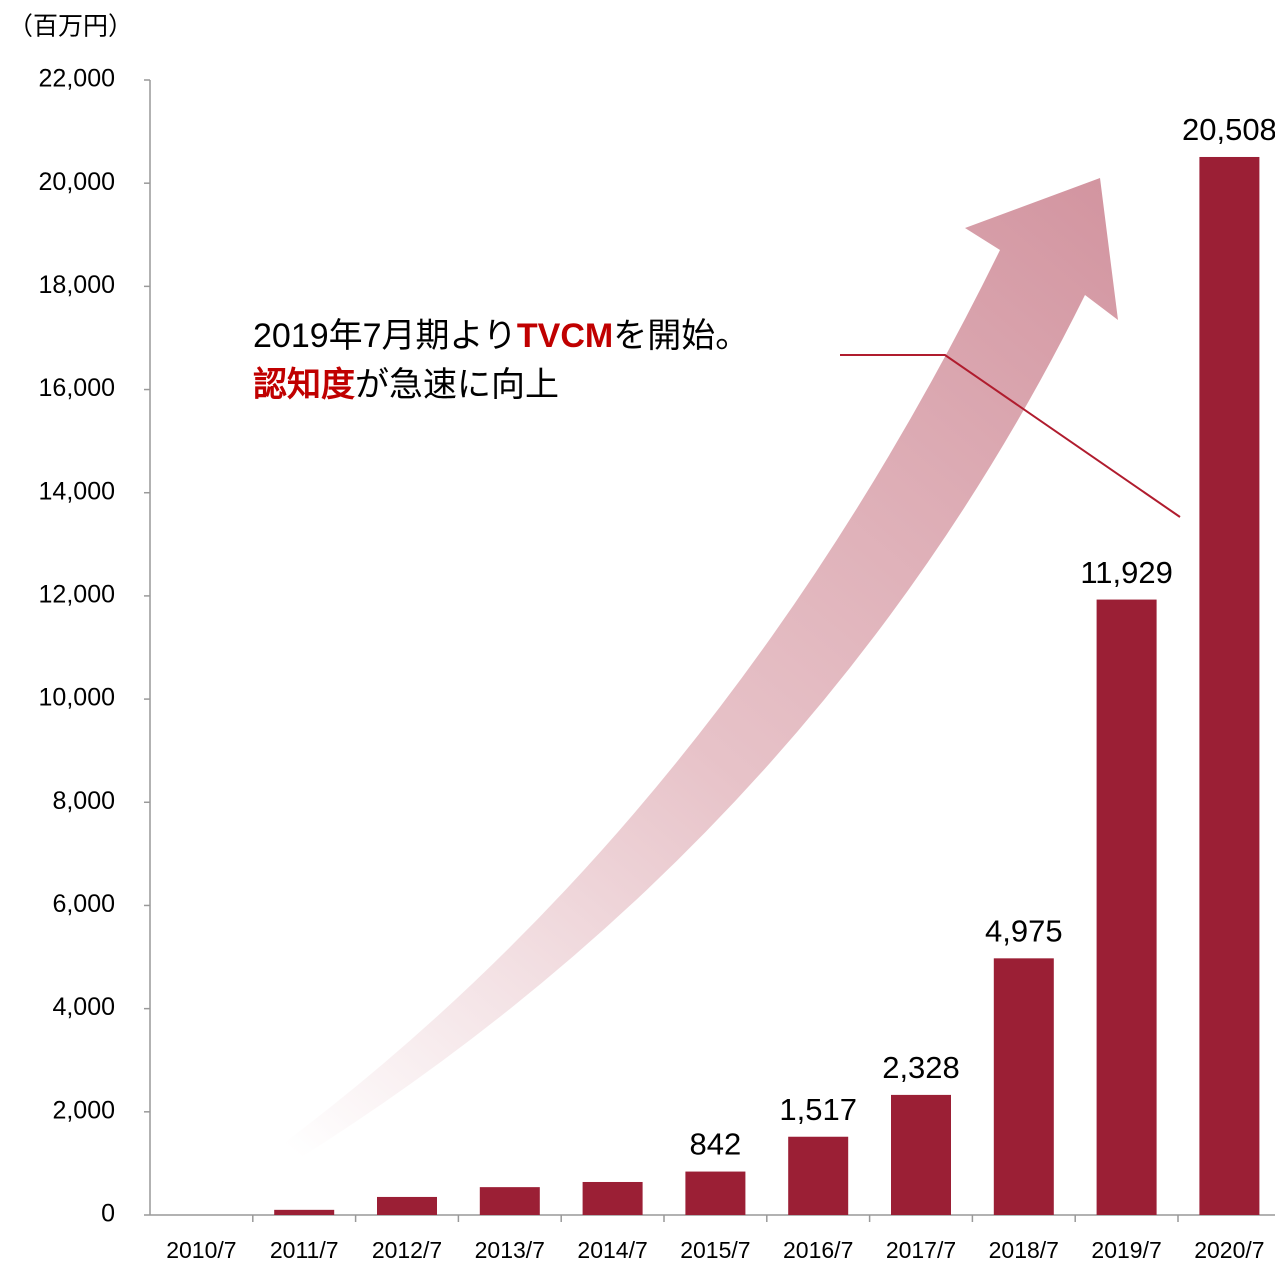 This screenshot has height=1266, width=1275. I want to click on y-tick-label: 18,000, so click(77, 285).